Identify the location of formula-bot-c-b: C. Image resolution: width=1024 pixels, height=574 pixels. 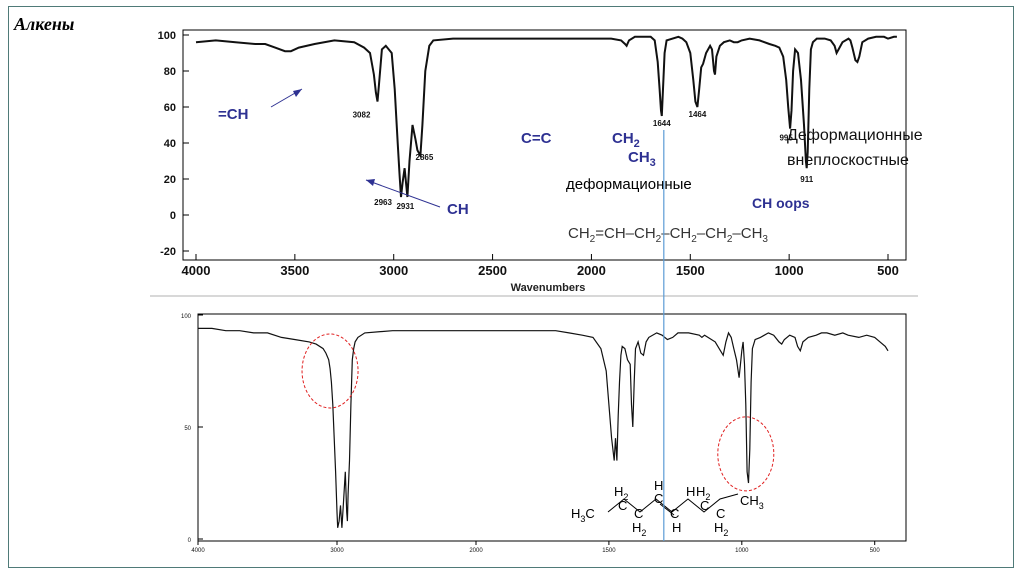
(674, 513).